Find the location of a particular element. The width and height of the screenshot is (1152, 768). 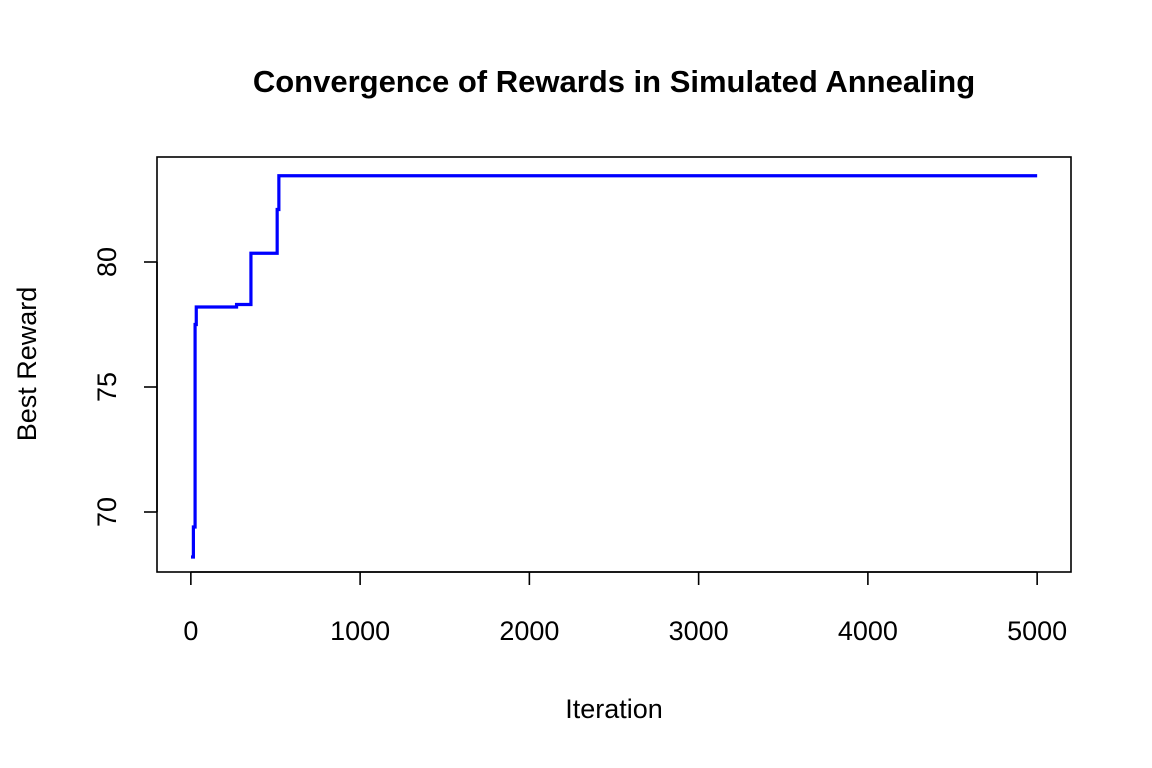

x-axis-label: Iteration is located at coordinates (614, 709).